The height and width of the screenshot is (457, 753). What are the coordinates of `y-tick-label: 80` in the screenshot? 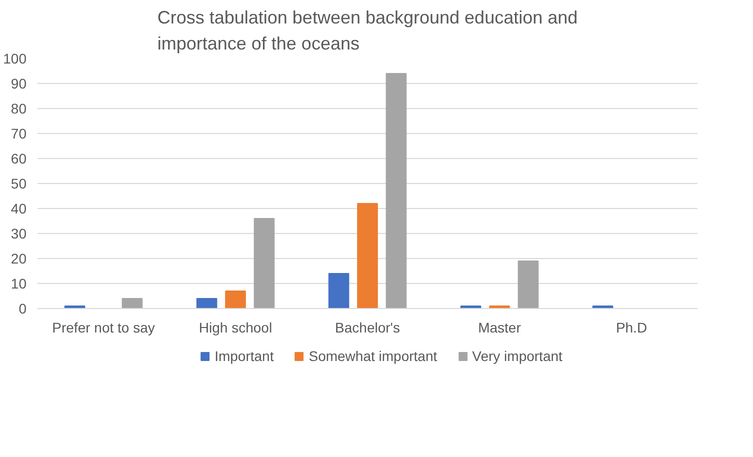 It's located at (18, 108).